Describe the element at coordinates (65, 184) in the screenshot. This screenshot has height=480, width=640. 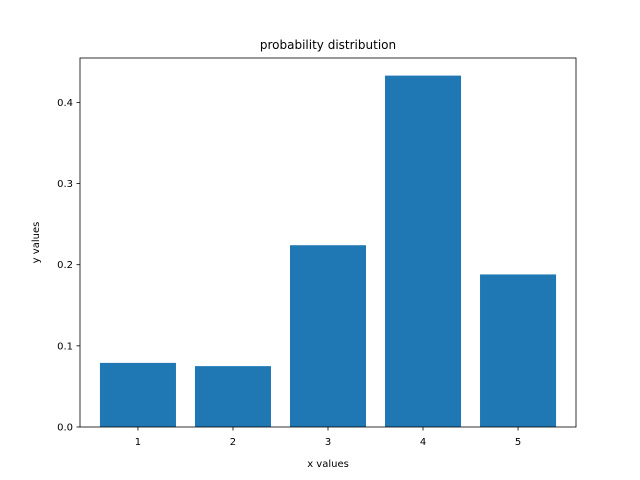
I see `y-tick-label: 0.3` at that location.